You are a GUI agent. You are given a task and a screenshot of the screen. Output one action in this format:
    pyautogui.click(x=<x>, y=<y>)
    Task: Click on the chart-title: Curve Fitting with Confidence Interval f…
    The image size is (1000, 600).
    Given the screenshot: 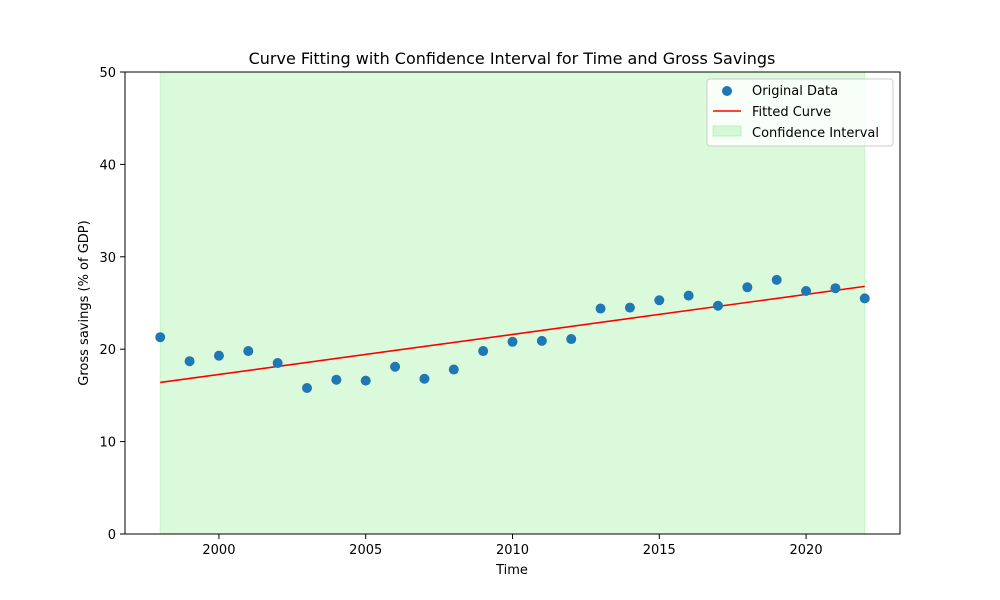 What is the action you would take?
    pyautogui.click(x=512, y=58)
    